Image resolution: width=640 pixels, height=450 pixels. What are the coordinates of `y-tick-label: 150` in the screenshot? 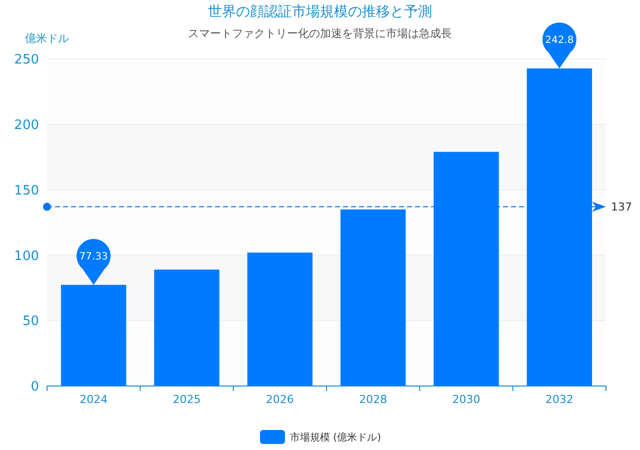 It's located at (26, 190).